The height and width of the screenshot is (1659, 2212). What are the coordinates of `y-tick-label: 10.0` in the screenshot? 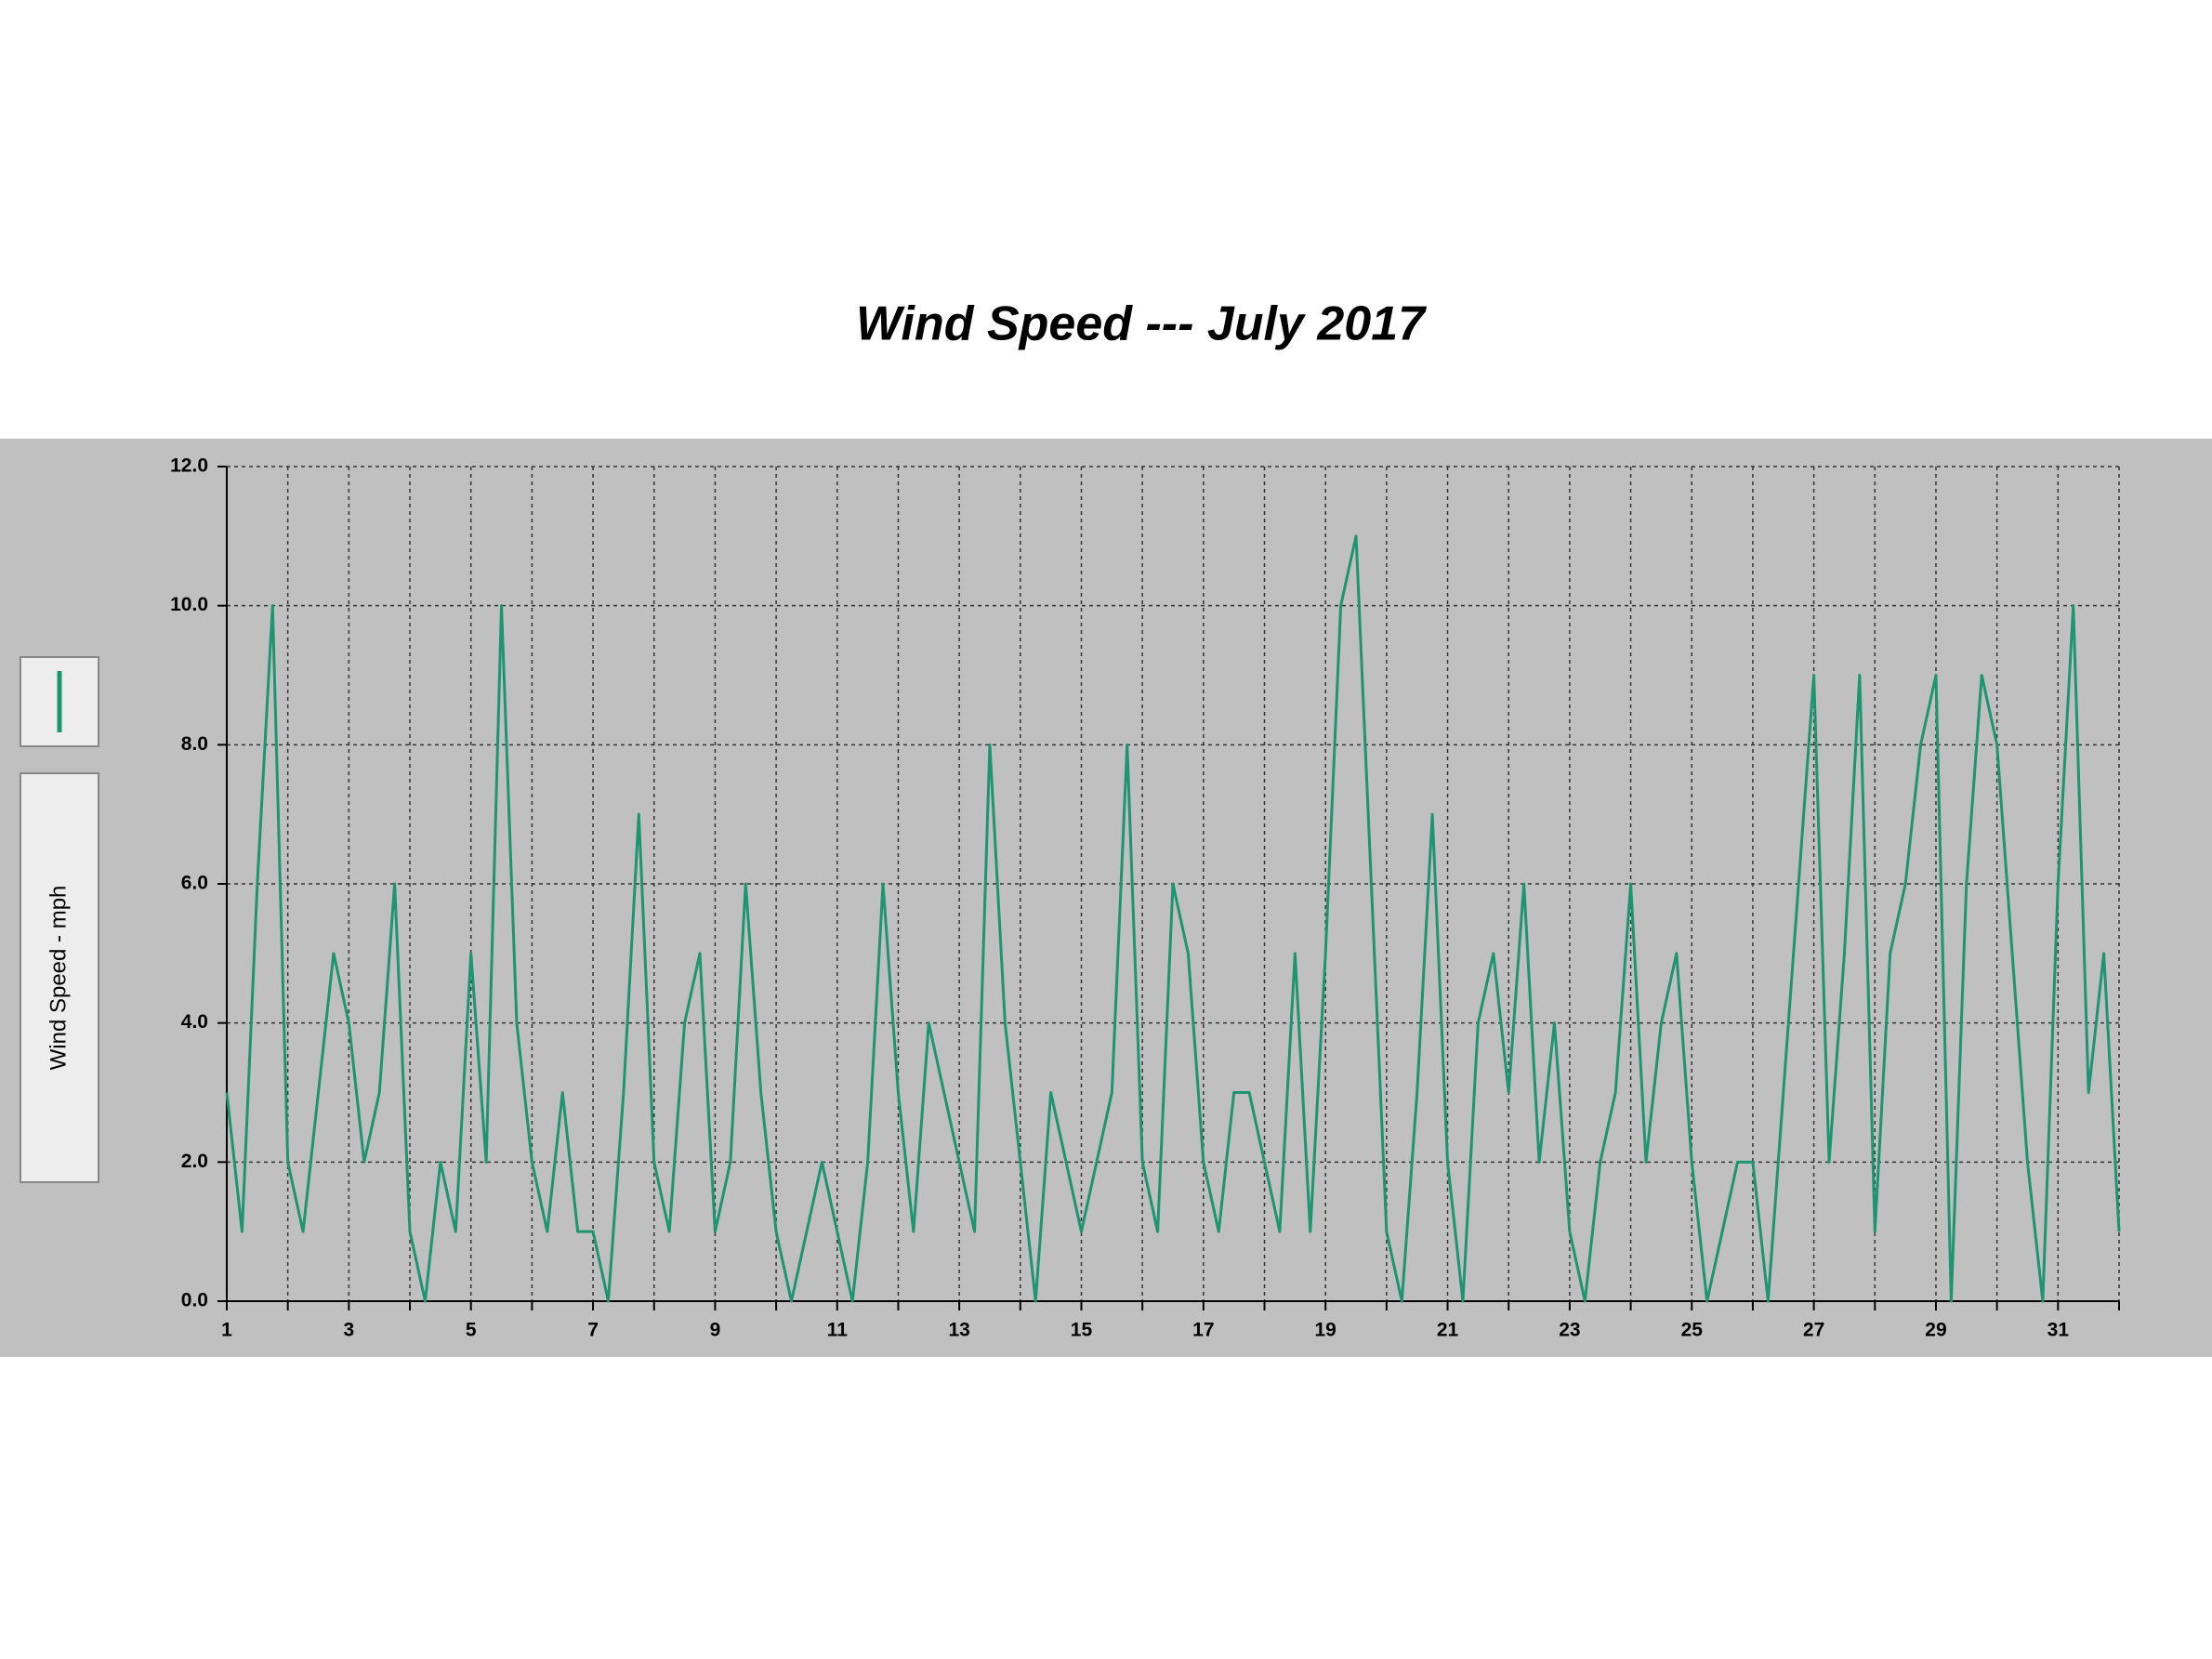 It's located at (189, 604).